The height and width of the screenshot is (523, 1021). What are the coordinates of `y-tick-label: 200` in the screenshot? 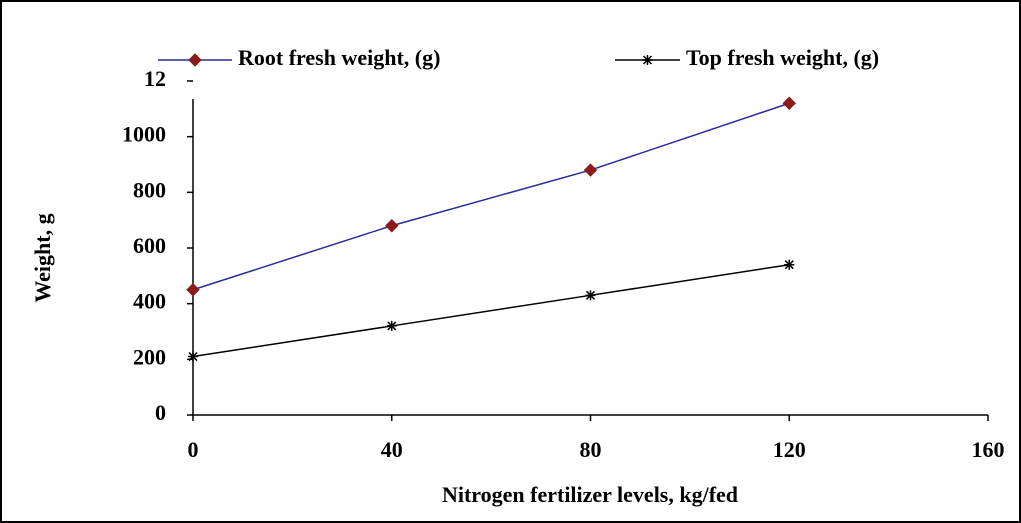 It's located at (149, 356).